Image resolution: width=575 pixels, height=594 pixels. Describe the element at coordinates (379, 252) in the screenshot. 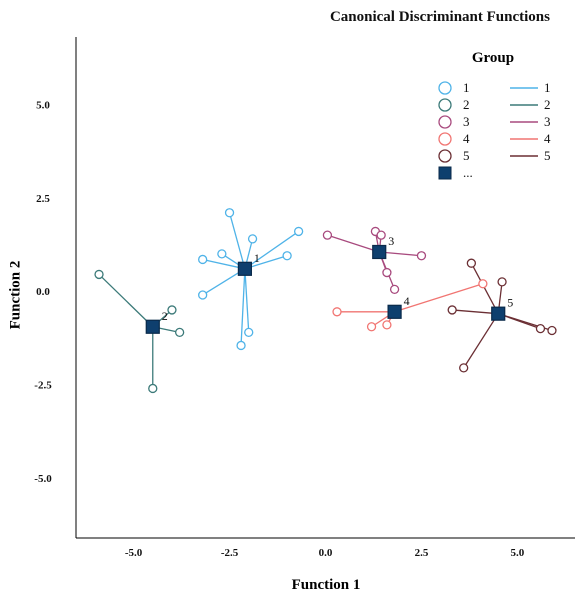

I see `group-3-centroid` at that location.